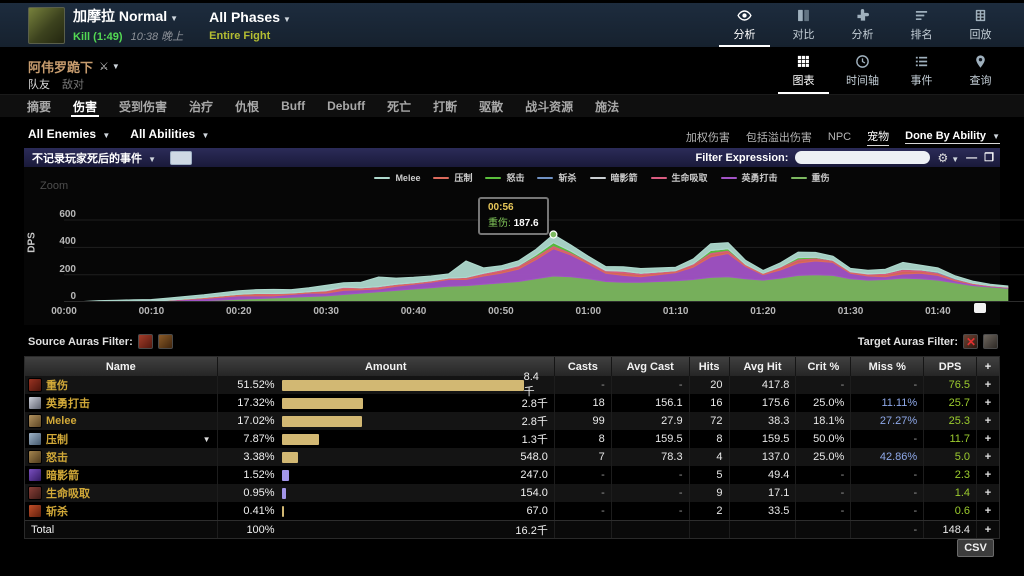  What do you see at coordinates (583, 366) in the screenshot?
I see `column-header-casts: Casts` at bounding box center [583, 366].